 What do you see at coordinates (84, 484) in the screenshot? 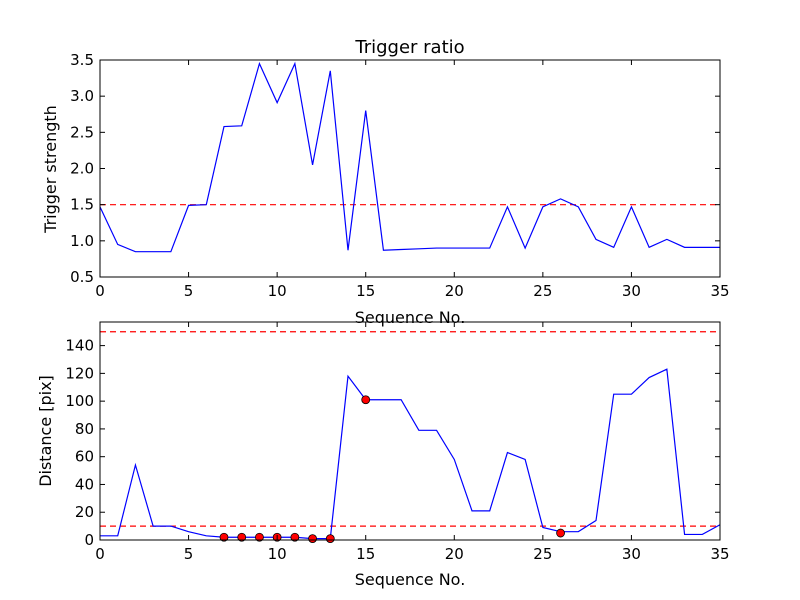
I see `y-tick-label: 40` at bounding box center [84, 484].